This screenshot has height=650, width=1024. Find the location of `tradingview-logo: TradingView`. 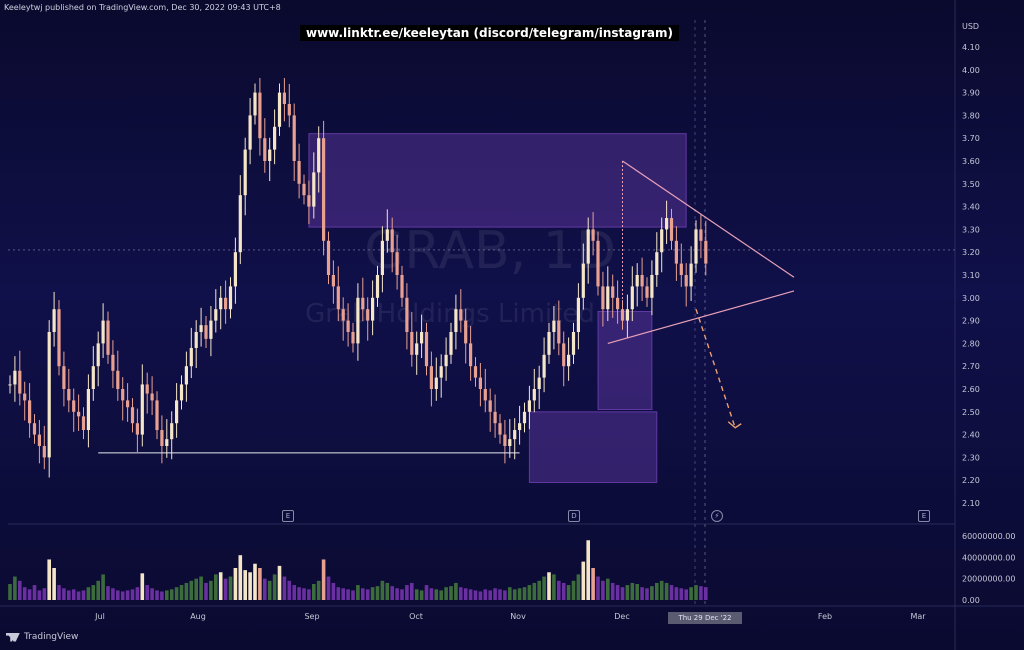

tradingview-logo: TradingView is located at coordinates (42, 637).